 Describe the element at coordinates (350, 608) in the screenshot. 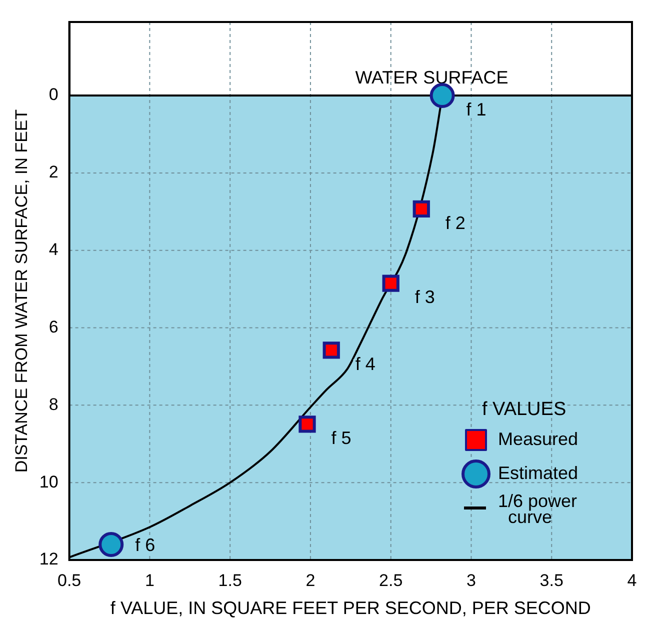

I see `x-axis-title: f VALUE, IN SQUARE FEET PER SECOND, PER SECOND` at that location.